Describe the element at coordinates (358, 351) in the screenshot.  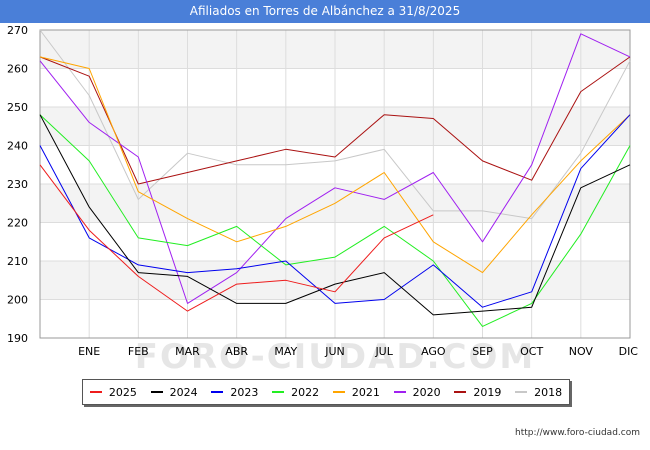
I see `x-axis-ticks: ENE FEB MAR ABR MAY JUN JUL AGO SEP OCT NOV DIC` at that location.